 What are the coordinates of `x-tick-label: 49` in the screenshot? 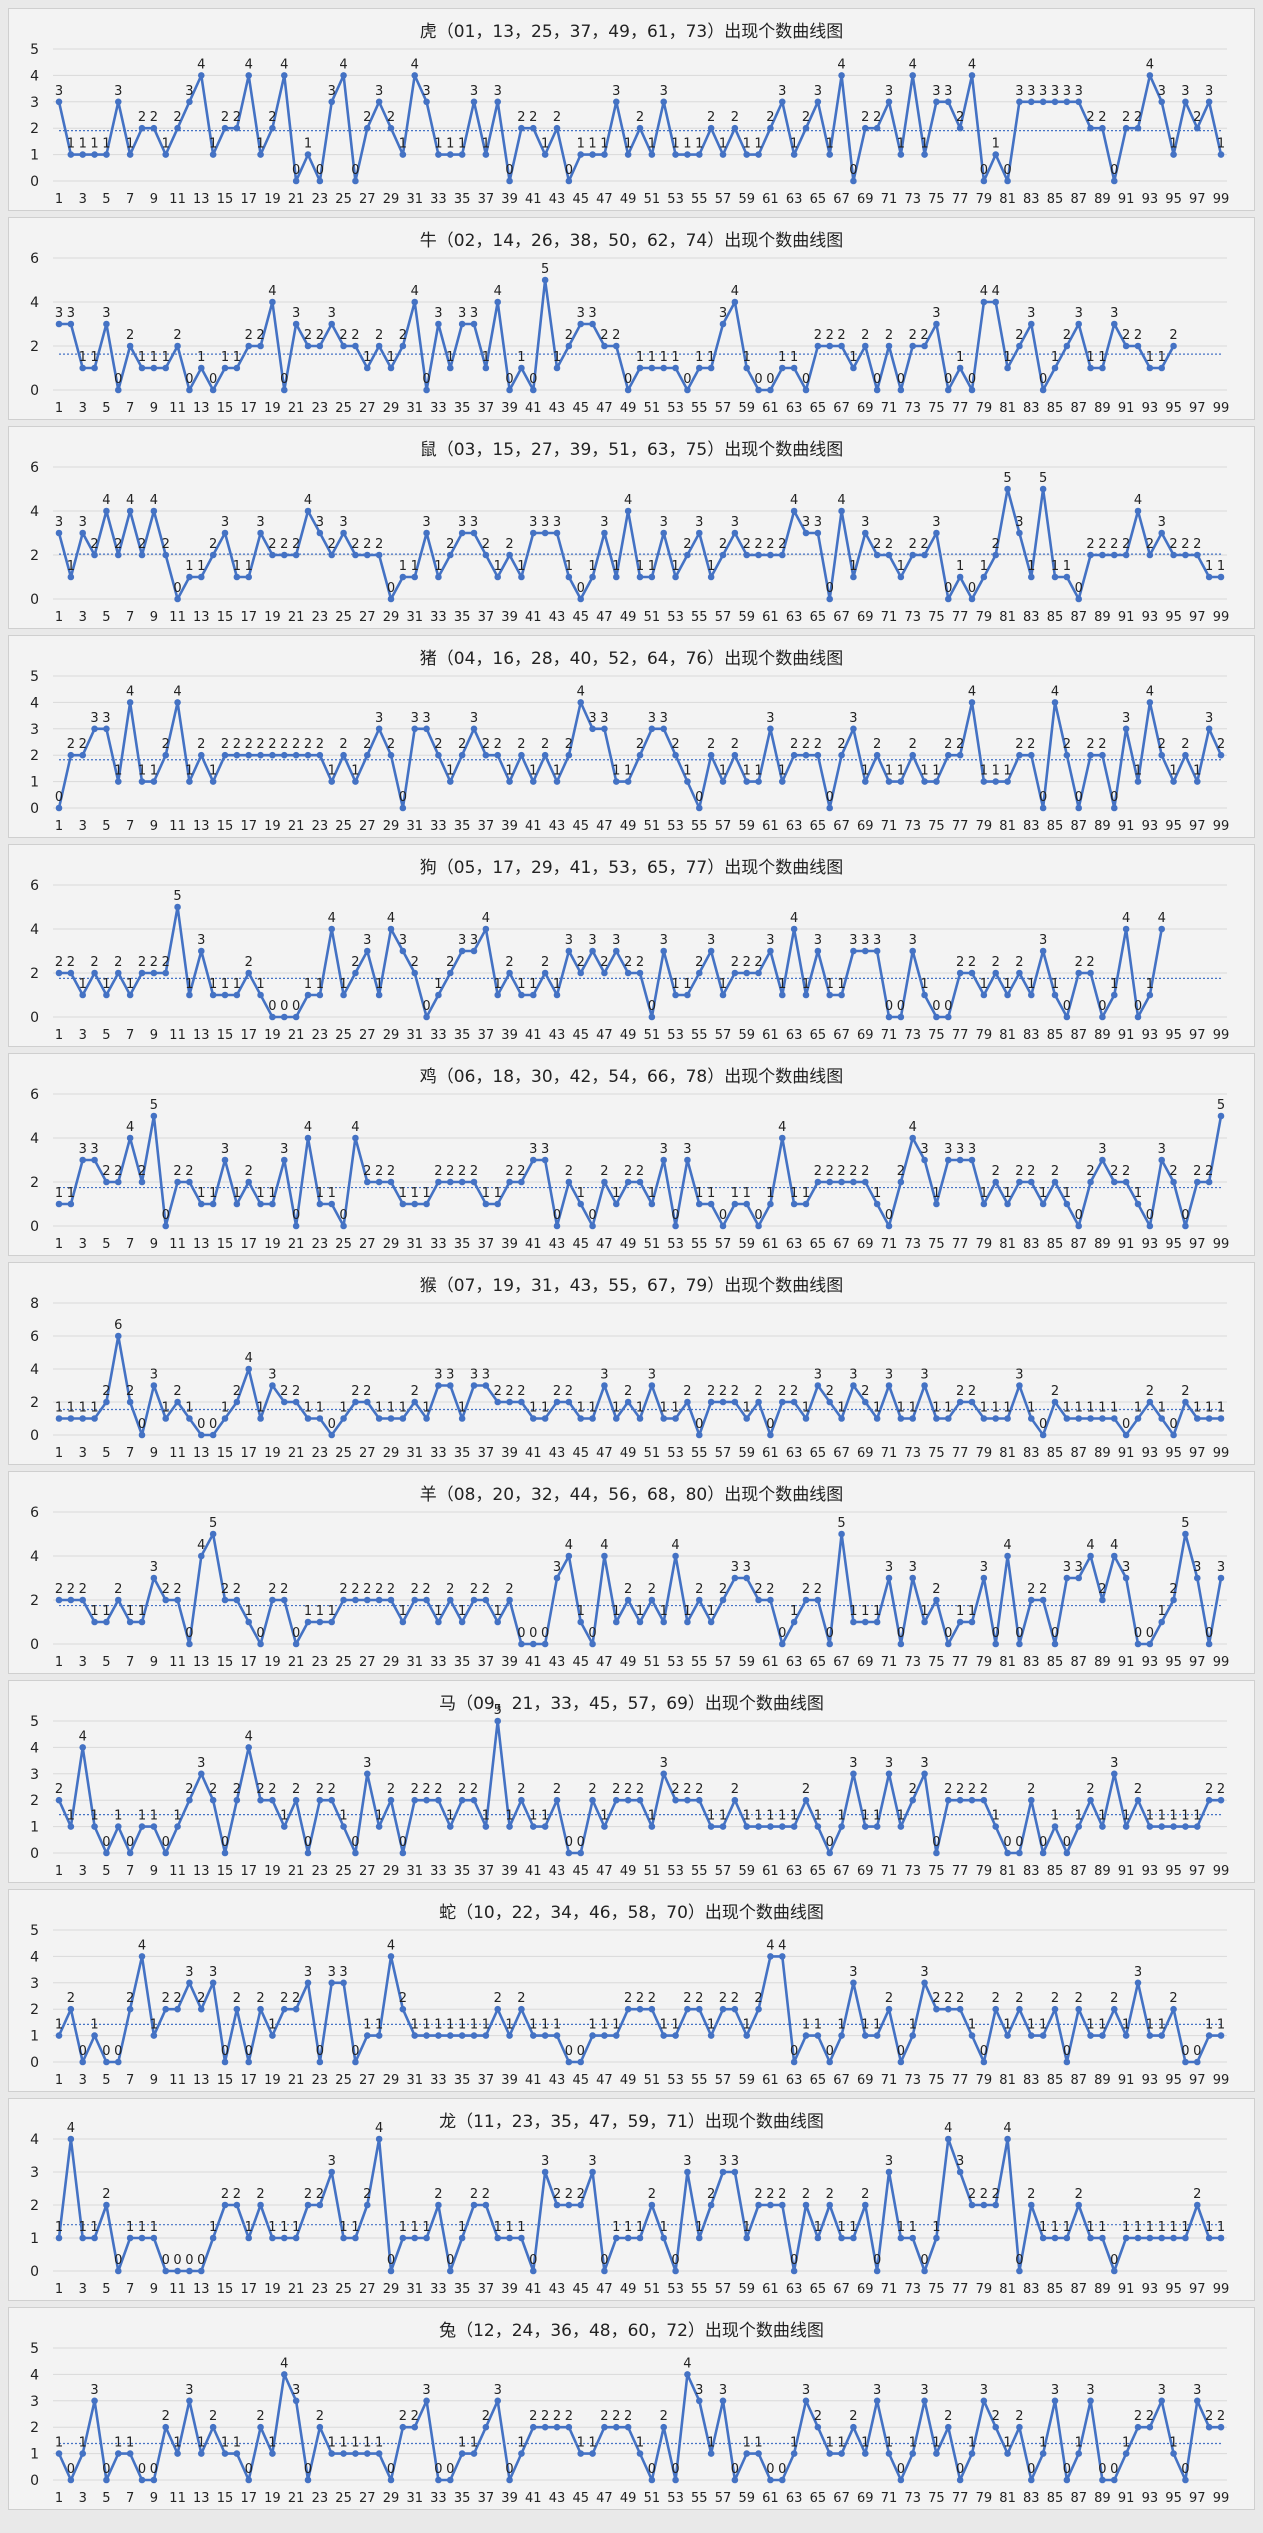 It's located at (628, 199).